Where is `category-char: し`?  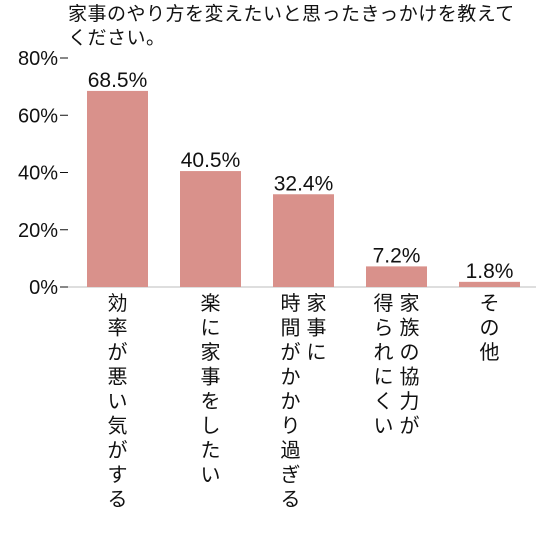
category-char: し is located at coordinates (211, 426).